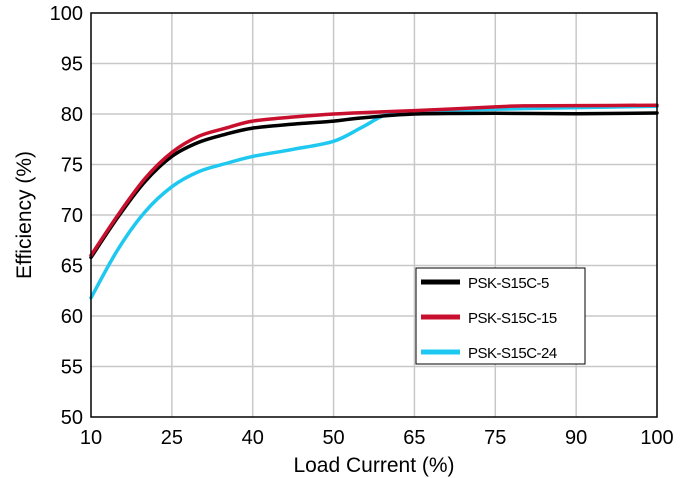 The image size is (681, 478). Describe the element at coordinates (656, 438) in the screenshot. I see `x-tick-label: 100` at that location.